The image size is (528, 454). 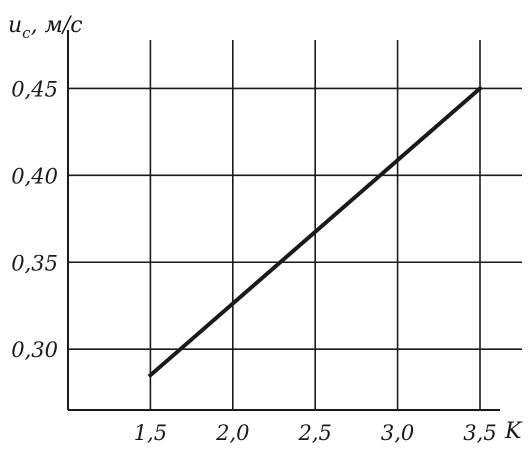 I want to click on y-axis-label-unit: , м/с, so click(x=57, y=25).